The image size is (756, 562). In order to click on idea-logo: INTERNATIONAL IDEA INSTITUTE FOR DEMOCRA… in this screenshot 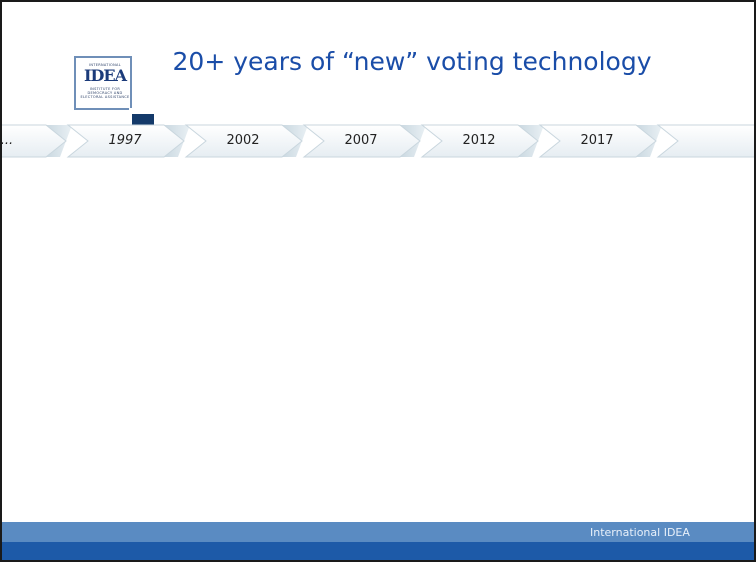, I will do `click(114, 96)`.